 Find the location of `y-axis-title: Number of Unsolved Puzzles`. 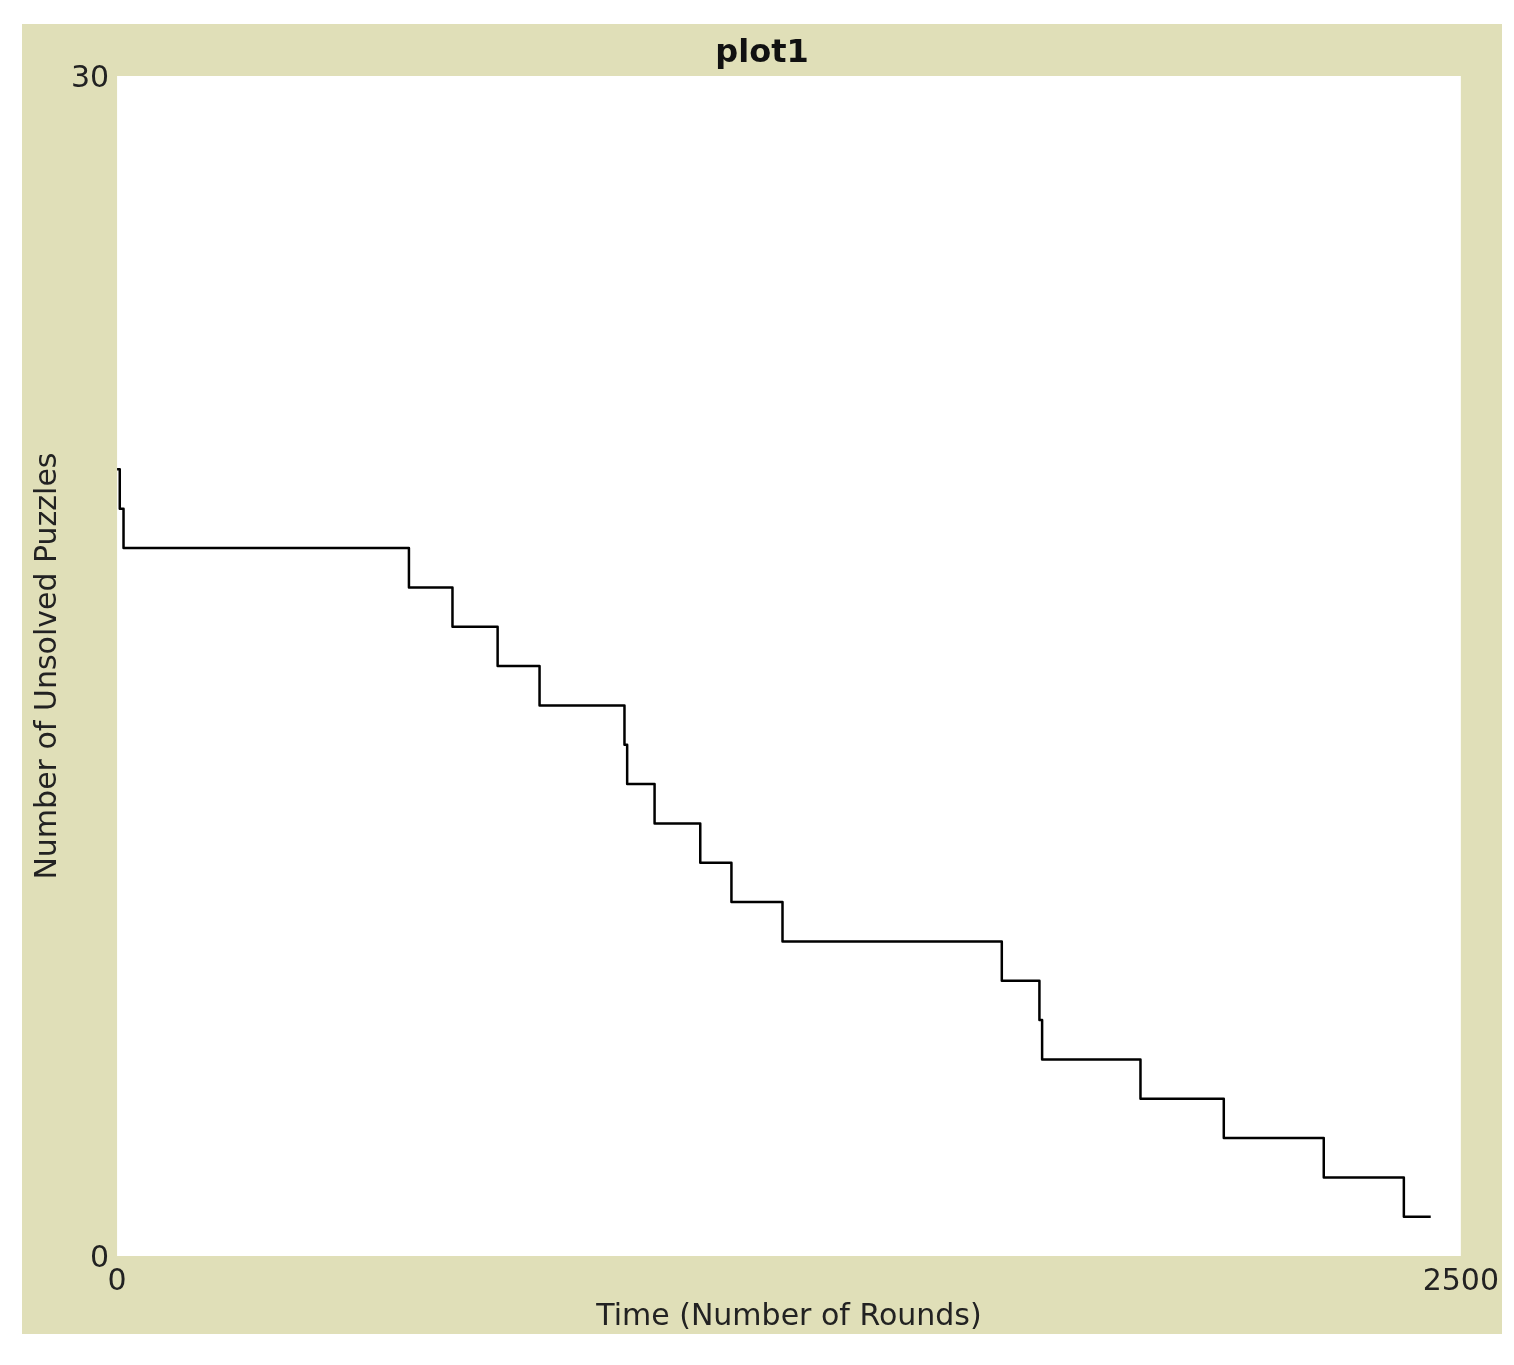

y-axis-title: Number of Unsolved Puzzles is located at coordinates (45, 666).